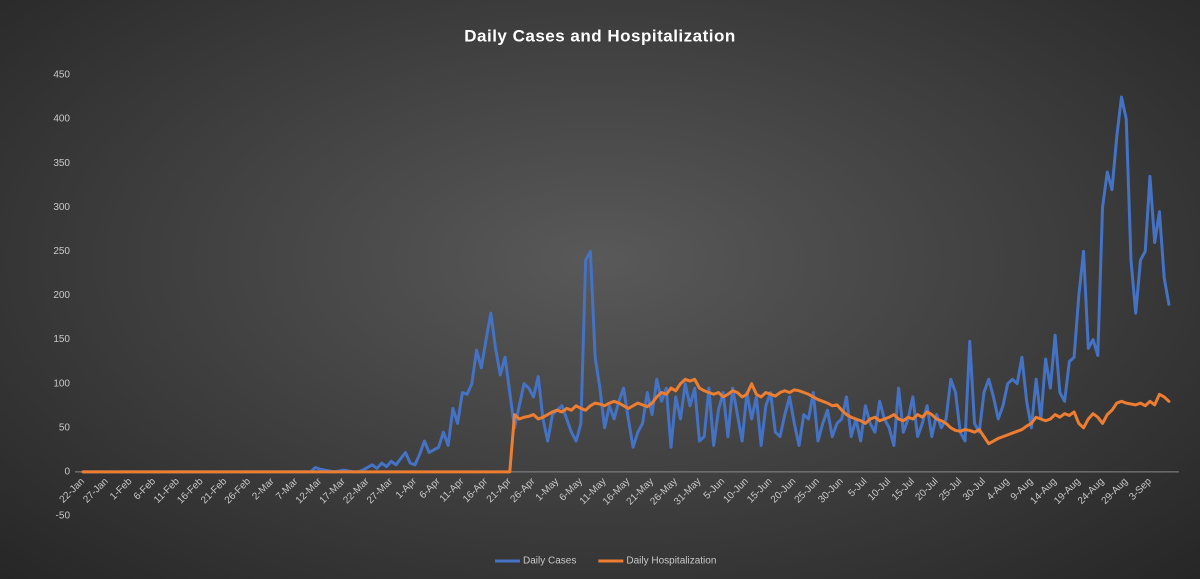 This screenshot has height=579, width=1200. What do you see at coordinates (522, 490) in the screenshot?
I see `x-tick-label: 26-Apr` at bounding box center [522, 490].